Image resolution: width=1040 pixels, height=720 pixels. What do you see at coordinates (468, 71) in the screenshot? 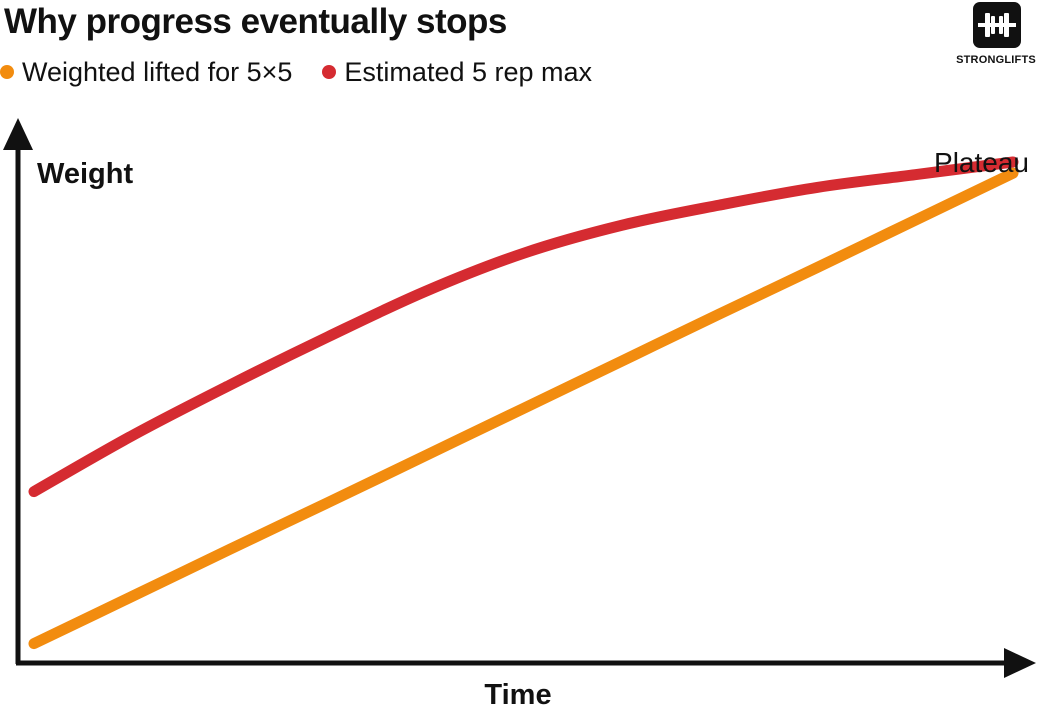
I see `legend-label-rep-max: Estimated 5 rep max` at bounding box center [468, 71].